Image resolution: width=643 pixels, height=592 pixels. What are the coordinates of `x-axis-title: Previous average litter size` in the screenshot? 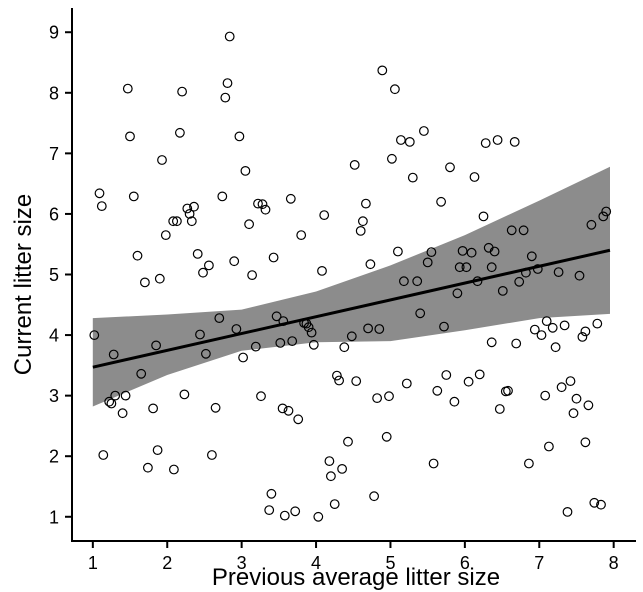 It's located at (356, 577).